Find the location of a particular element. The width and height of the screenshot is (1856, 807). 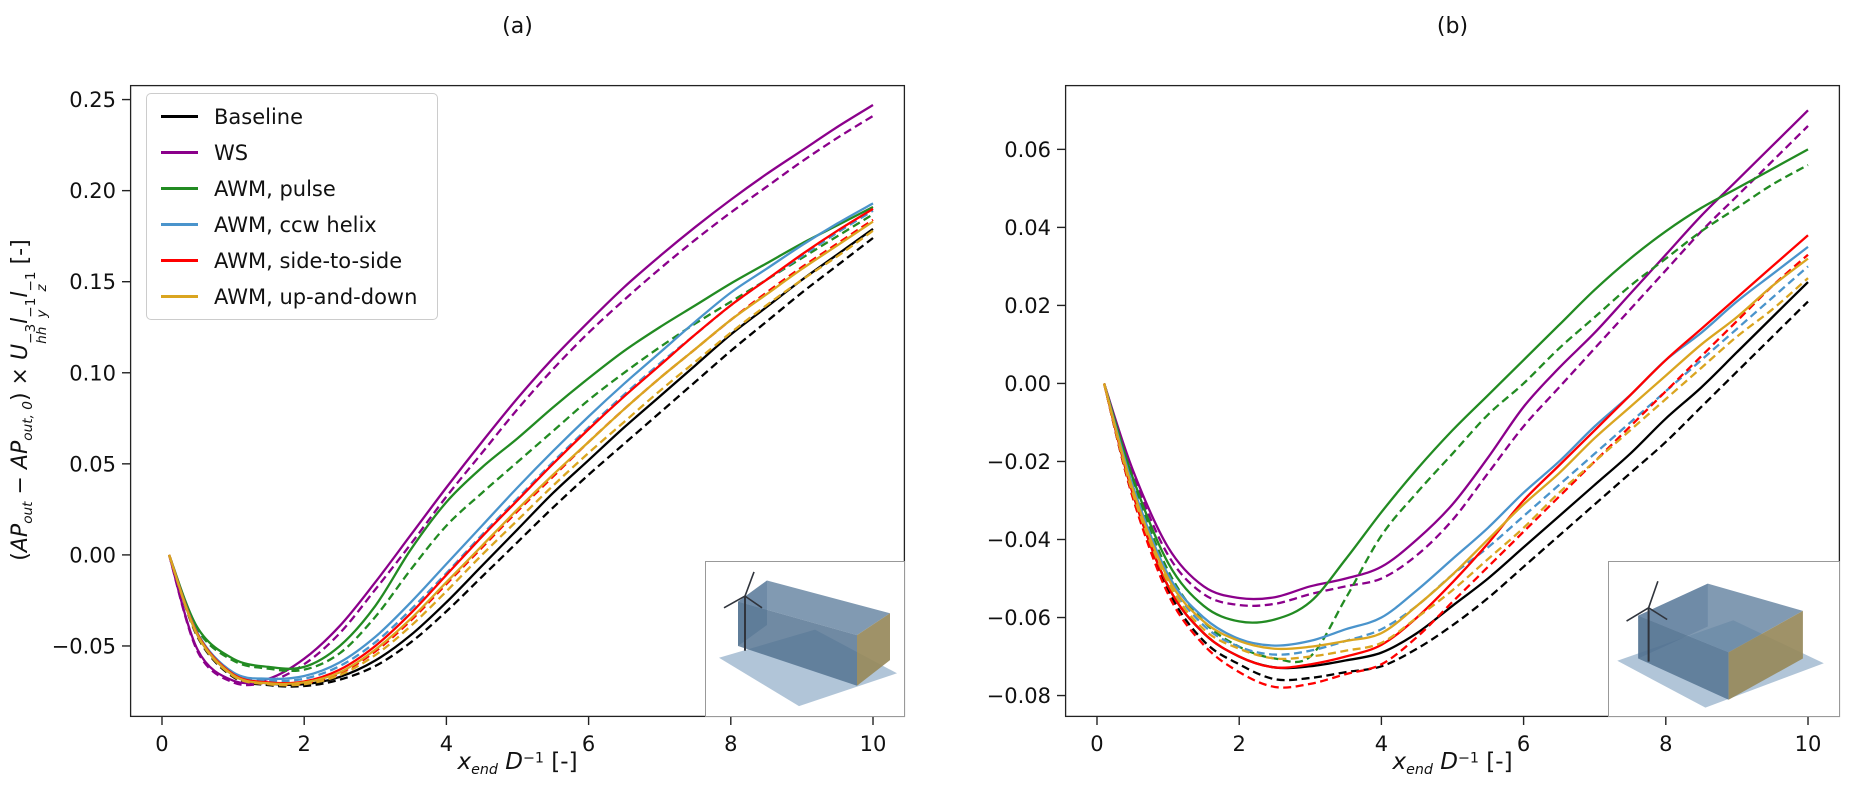

subplot-a-xlabel: xend D−1 [-] is located at coordinates (517, 763).